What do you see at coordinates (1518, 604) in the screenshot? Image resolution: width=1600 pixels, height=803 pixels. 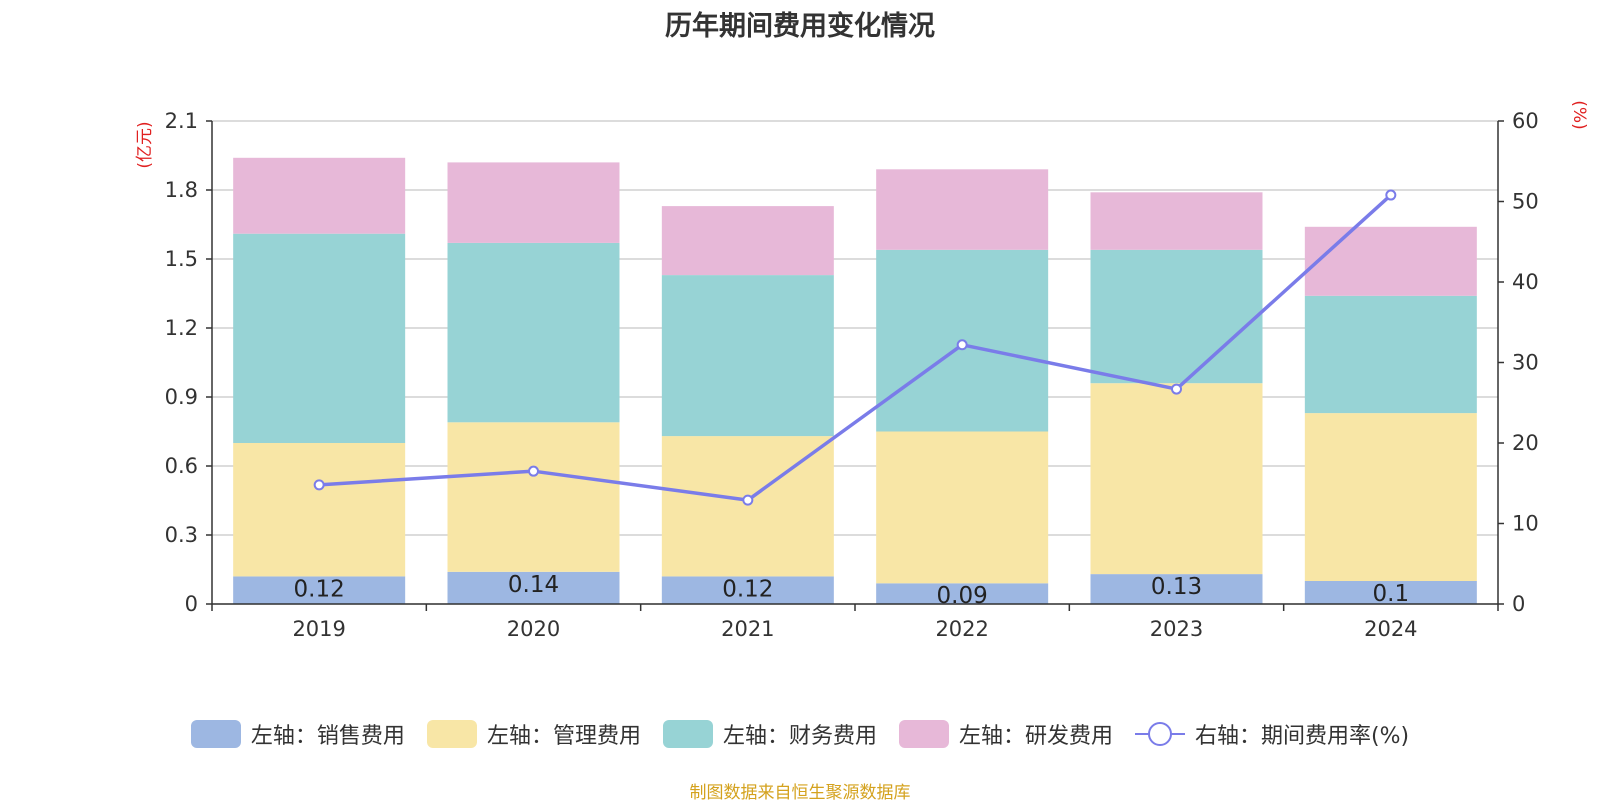 I see `y-right-tick-label: 0` at bounding box center [1518, 604].